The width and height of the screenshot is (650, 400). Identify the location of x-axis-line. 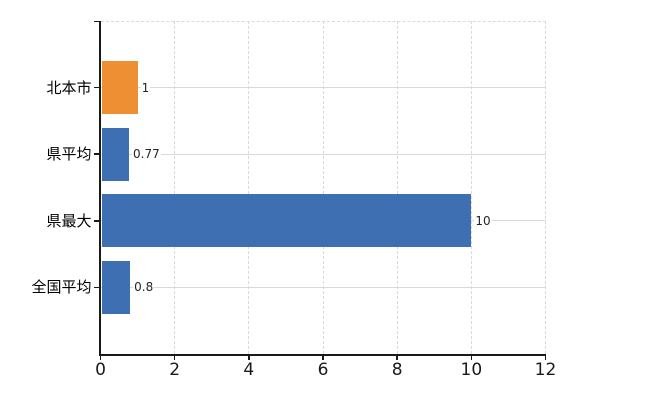
(322, 355).